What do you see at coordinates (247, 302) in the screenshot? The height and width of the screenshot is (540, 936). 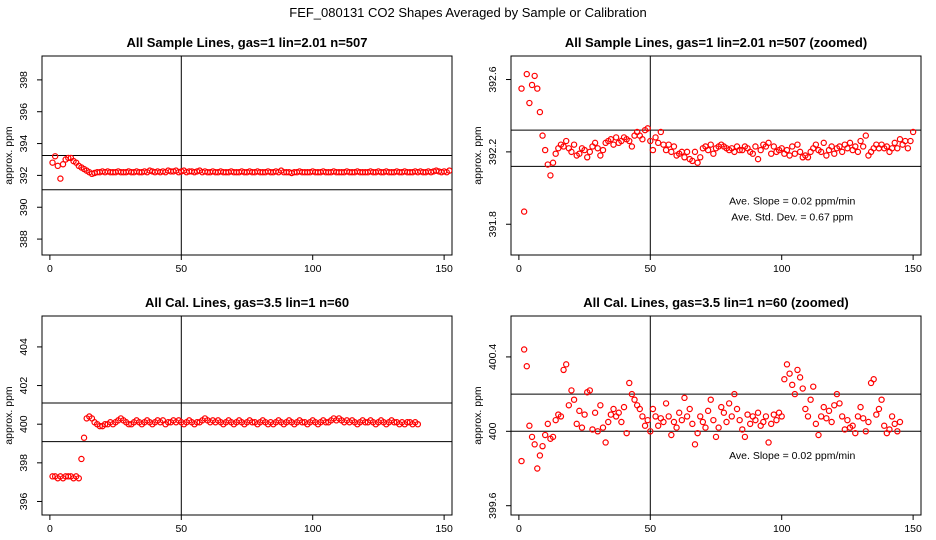 I see `plot-title: All Cal. Lines, gas=3.5 lin=1 n=60` at bounding box center [247, 302].